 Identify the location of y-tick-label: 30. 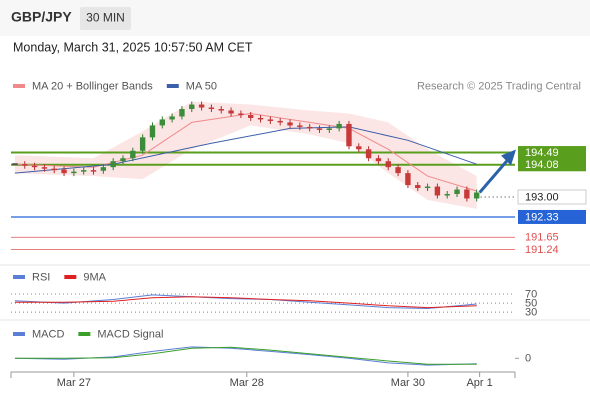
(531, 313).